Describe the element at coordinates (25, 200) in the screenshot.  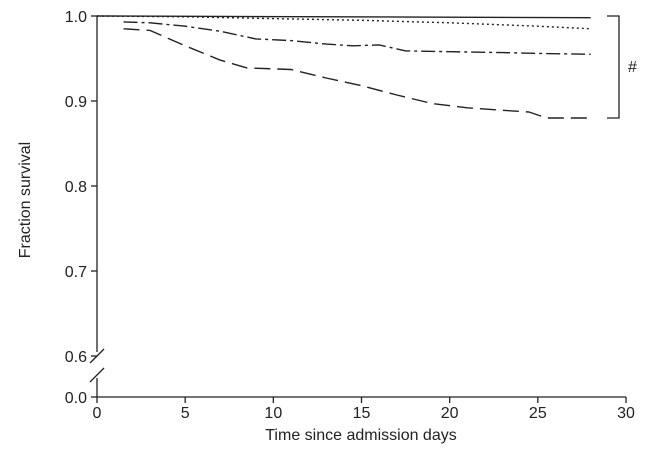
I see `y-axis-title: Fraction survival` at that location.